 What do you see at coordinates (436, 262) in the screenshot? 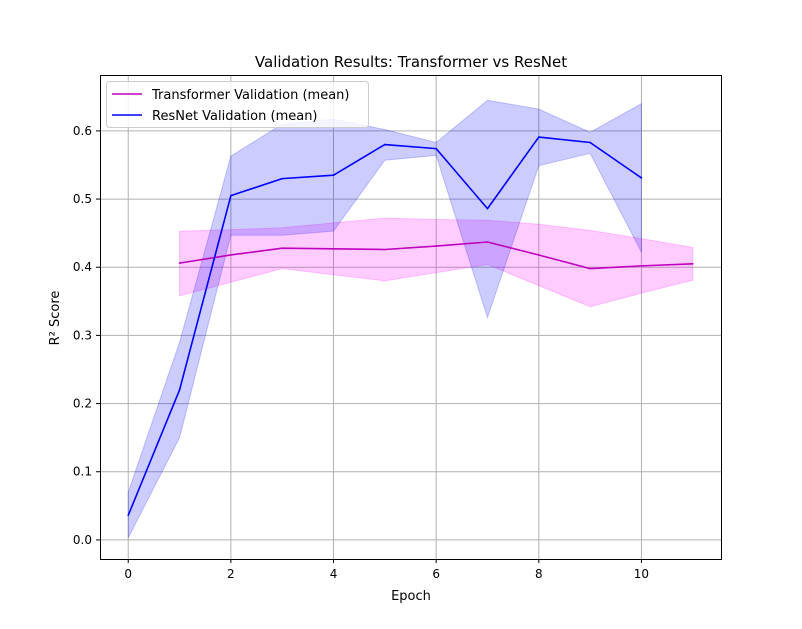
I see `transformer-confidence-band` at bounding box center [436, 262].